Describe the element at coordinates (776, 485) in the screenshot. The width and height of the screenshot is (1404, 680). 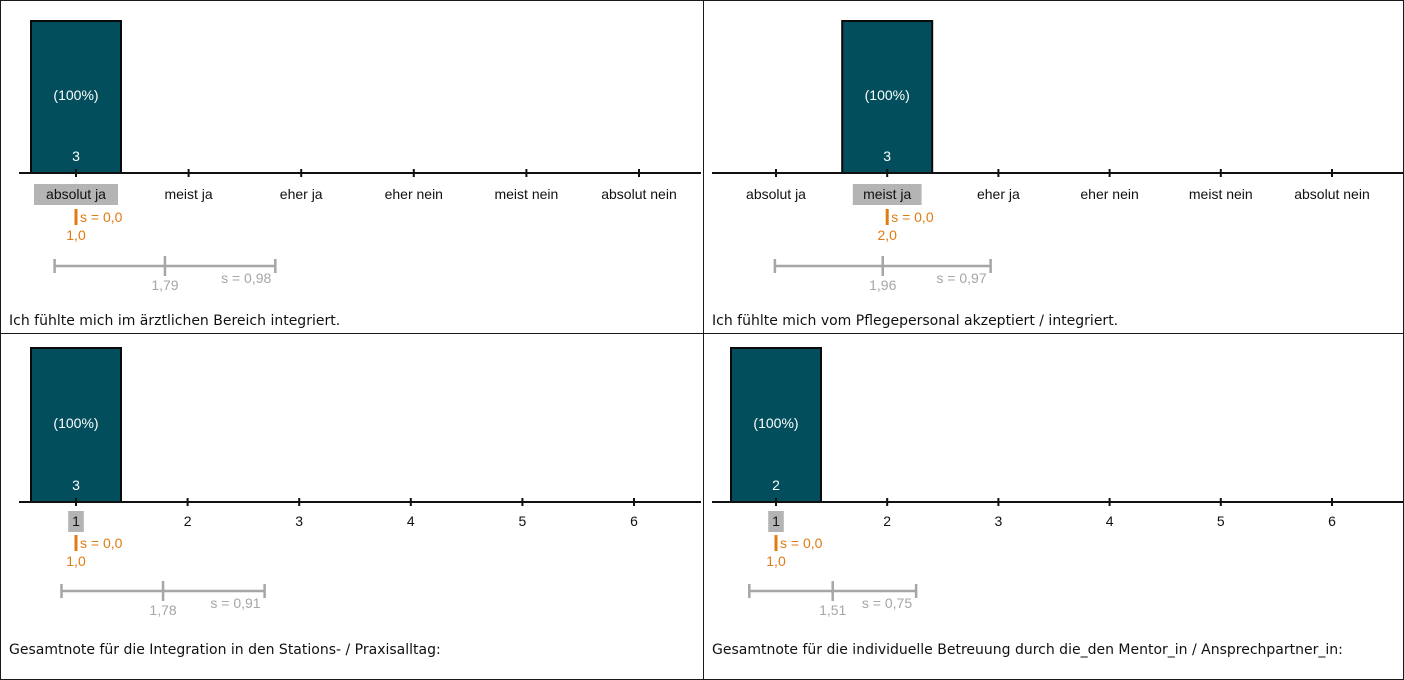
I see `bar-count-label: 2` at that location.